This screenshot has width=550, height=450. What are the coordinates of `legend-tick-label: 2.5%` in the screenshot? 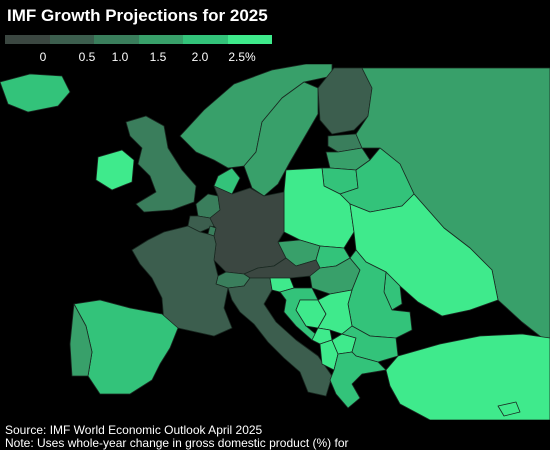 It's located at (242, 57).